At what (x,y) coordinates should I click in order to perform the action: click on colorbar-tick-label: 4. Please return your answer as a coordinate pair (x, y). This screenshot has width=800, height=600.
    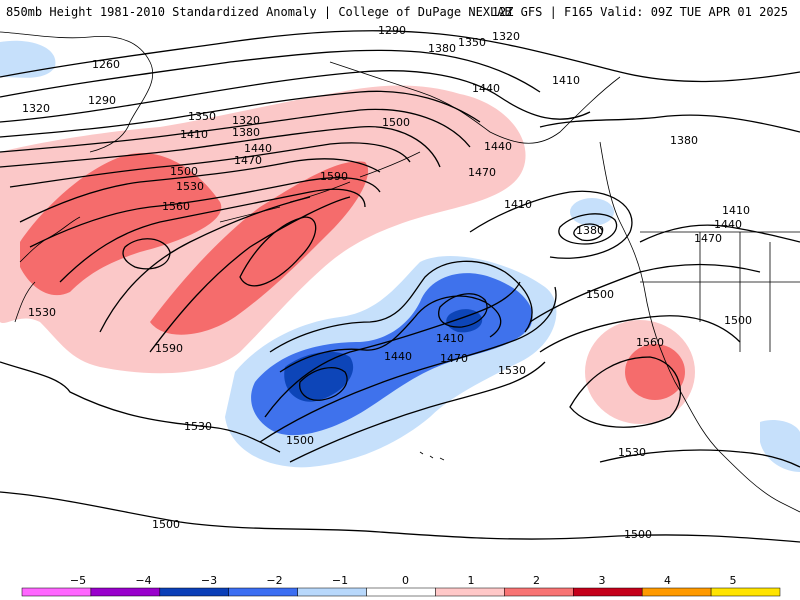
    Looking at the image, I should click on (667, 580).